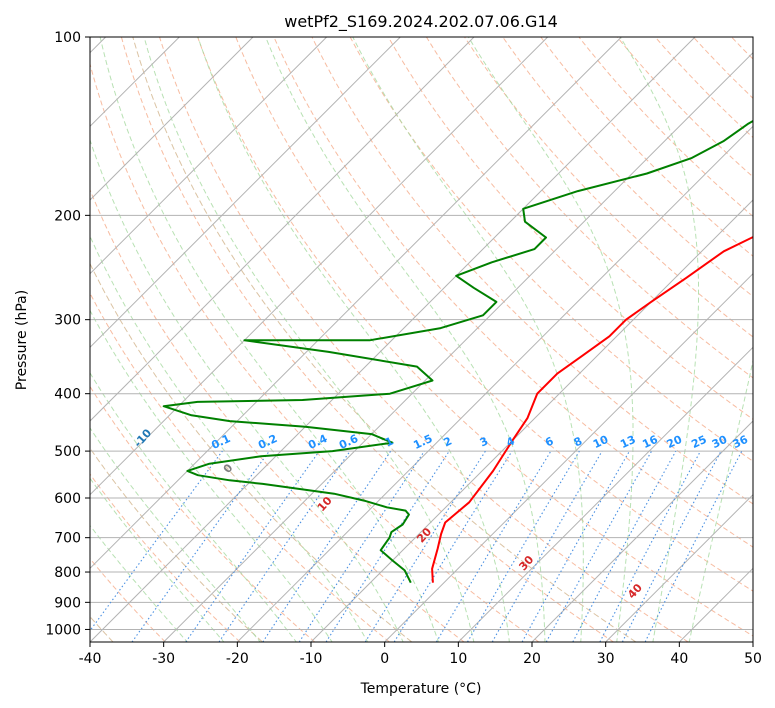  I want to click on reference-adiabat, so click(176, 544).